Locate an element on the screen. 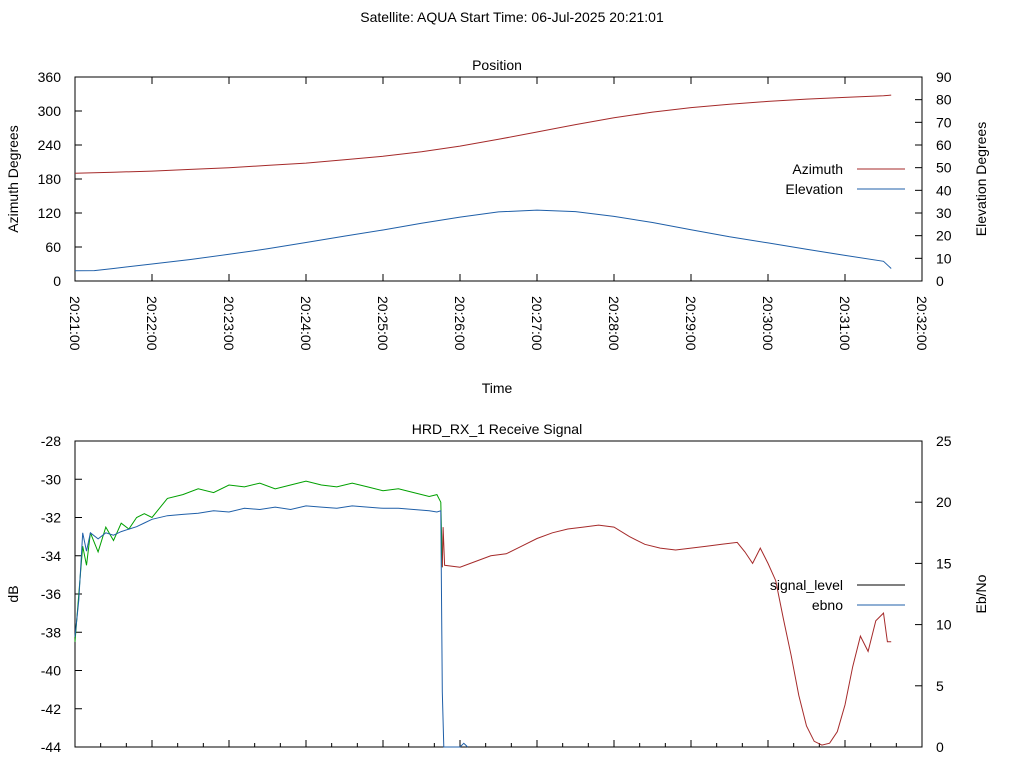 The width and height of the screenshot is (1024, 768). legend-label-signal_level: signal_level is located at coordinates (806, 585).